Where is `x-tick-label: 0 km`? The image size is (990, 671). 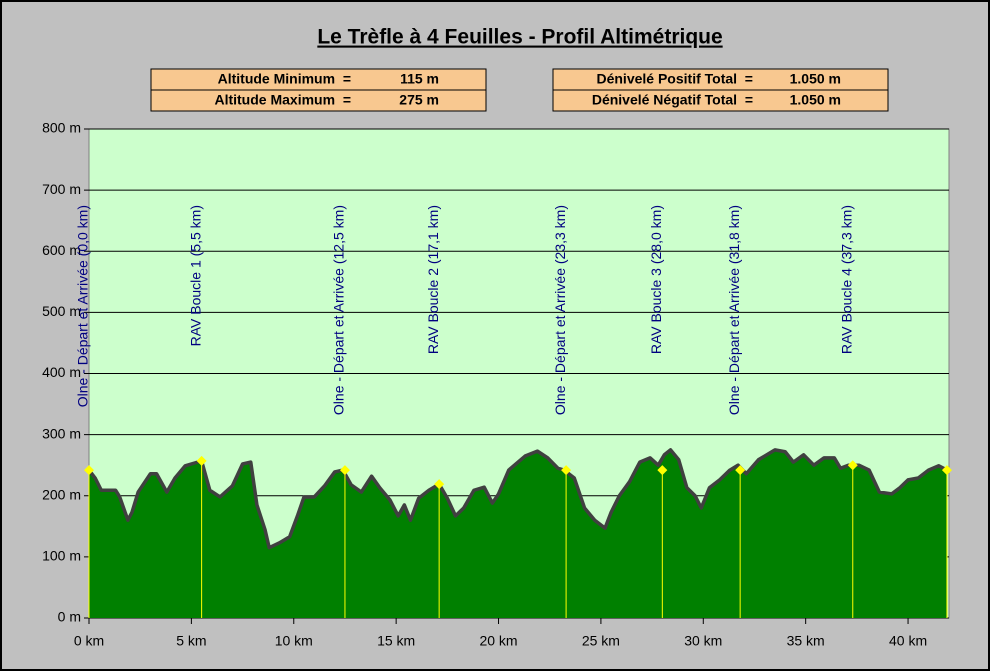 x-tick-label: 0 km is located at coordinates (89, 641).